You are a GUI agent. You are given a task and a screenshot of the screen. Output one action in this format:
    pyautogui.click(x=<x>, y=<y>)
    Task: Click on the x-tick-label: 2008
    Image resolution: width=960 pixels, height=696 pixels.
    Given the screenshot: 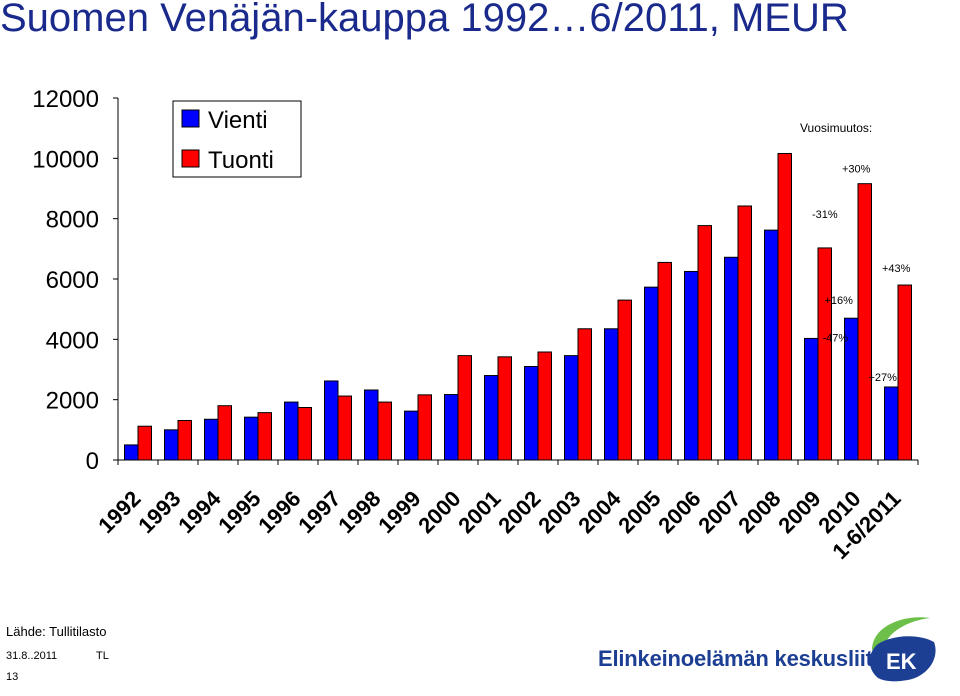 What is the action you would take?
    pyautogui.click(x=759, y=512)
    